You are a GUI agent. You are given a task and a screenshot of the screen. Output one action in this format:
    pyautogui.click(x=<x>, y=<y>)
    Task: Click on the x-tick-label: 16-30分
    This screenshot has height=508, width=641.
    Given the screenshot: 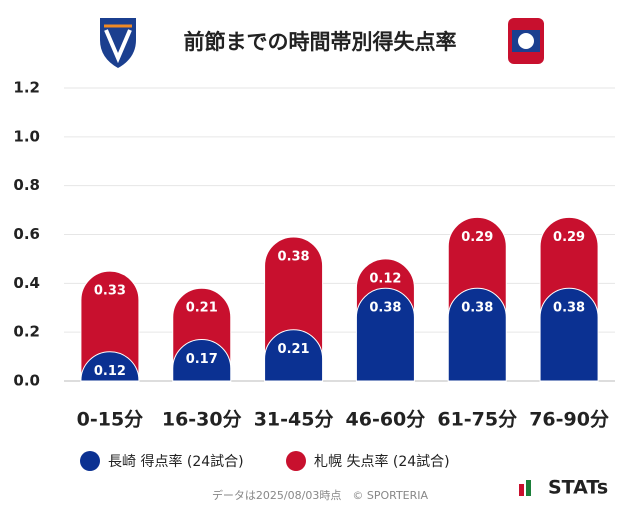 What is the action you would take?
    pyautogui.click(x=202, y=420)
    